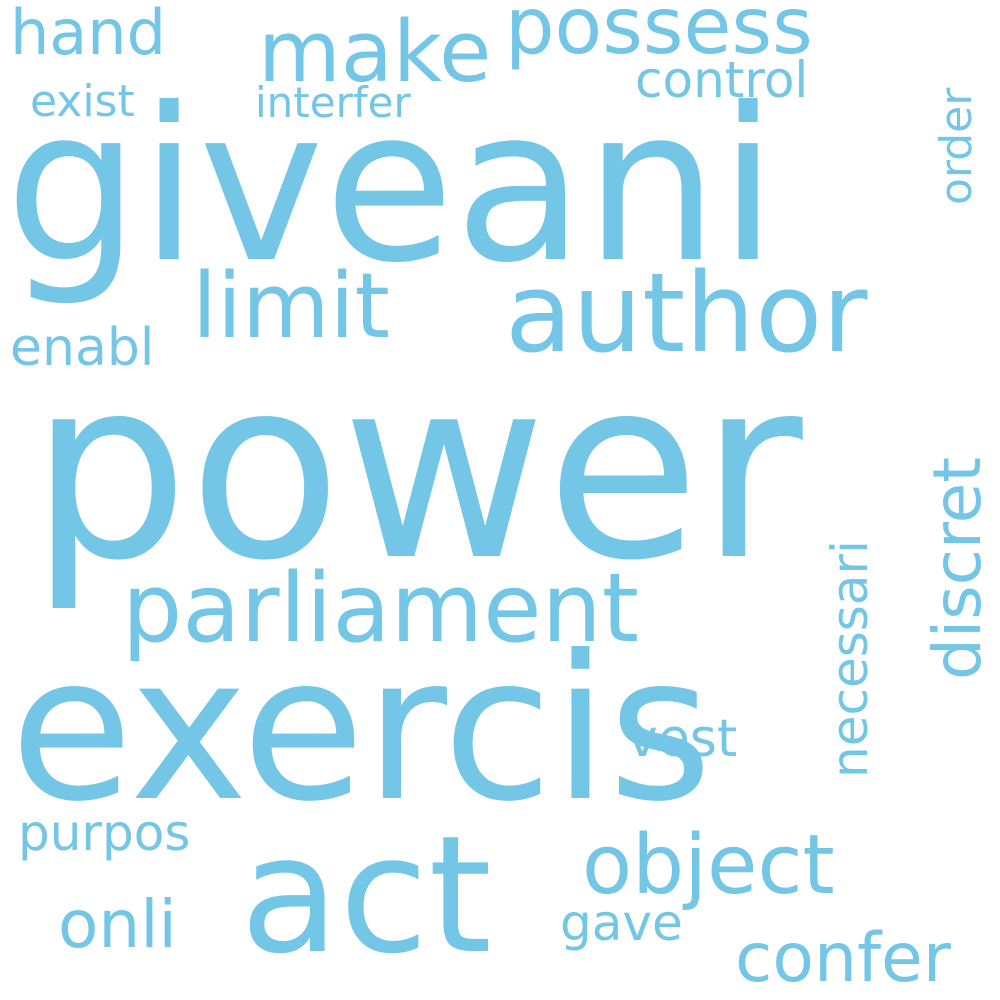  I want to click on word-order: order, so click(956, 146).